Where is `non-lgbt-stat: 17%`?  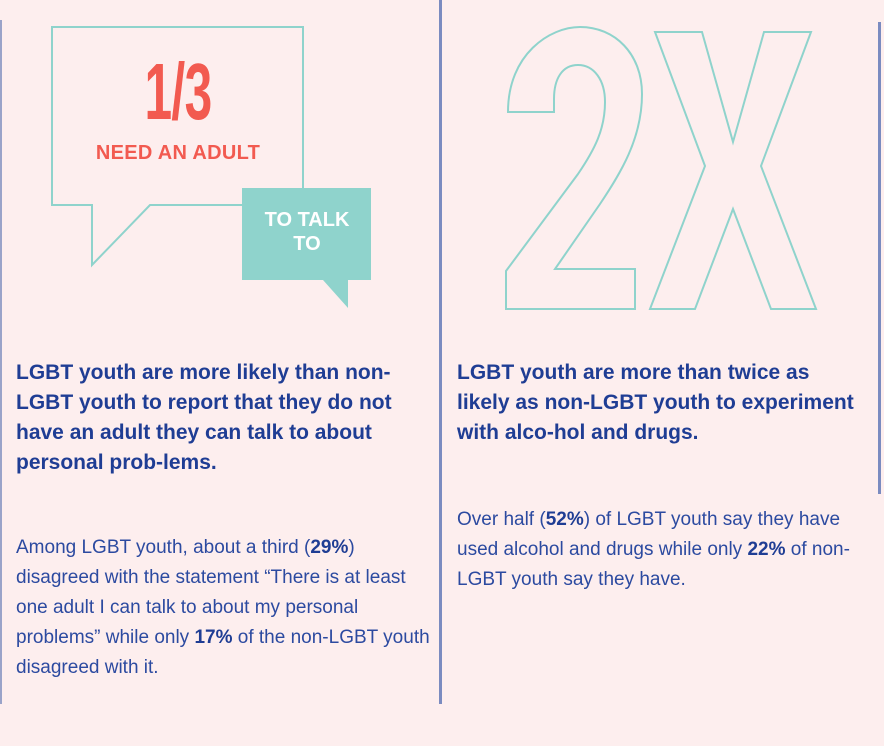 non-lgbt-stat: 17% is located at coordinates (213, 637).